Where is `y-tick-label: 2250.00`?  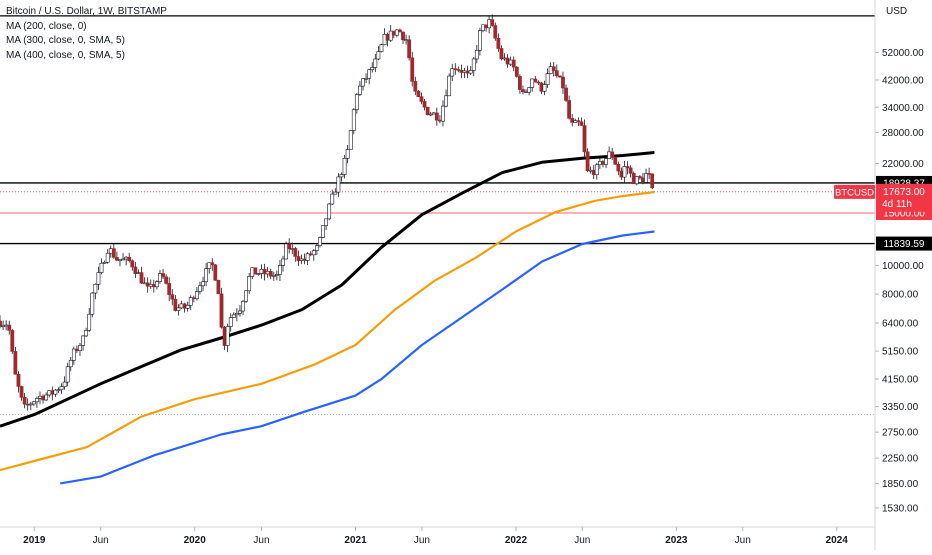 y-tick-label: 2250.00 is located at coordinates (900, 459).